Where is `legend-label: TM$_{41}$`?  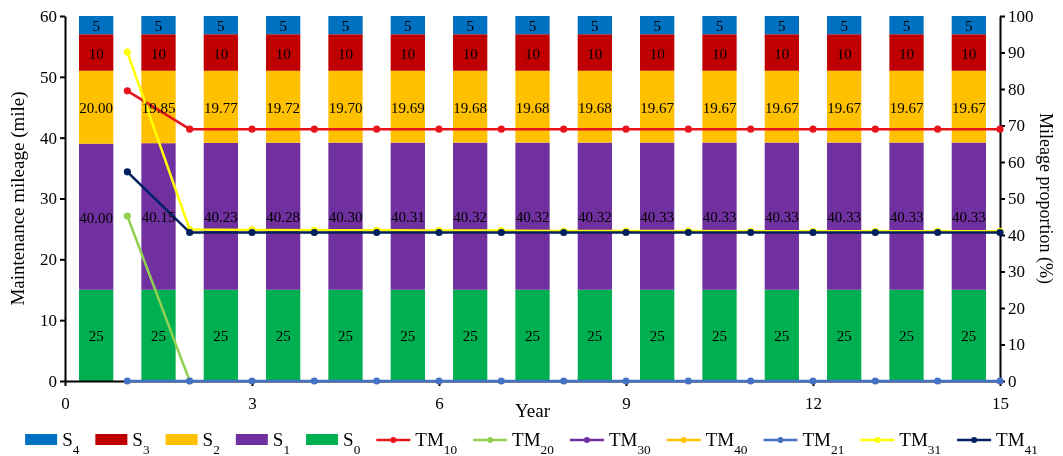 legend-label: TM$_{41}$ is located at coordinates (1017, 442).